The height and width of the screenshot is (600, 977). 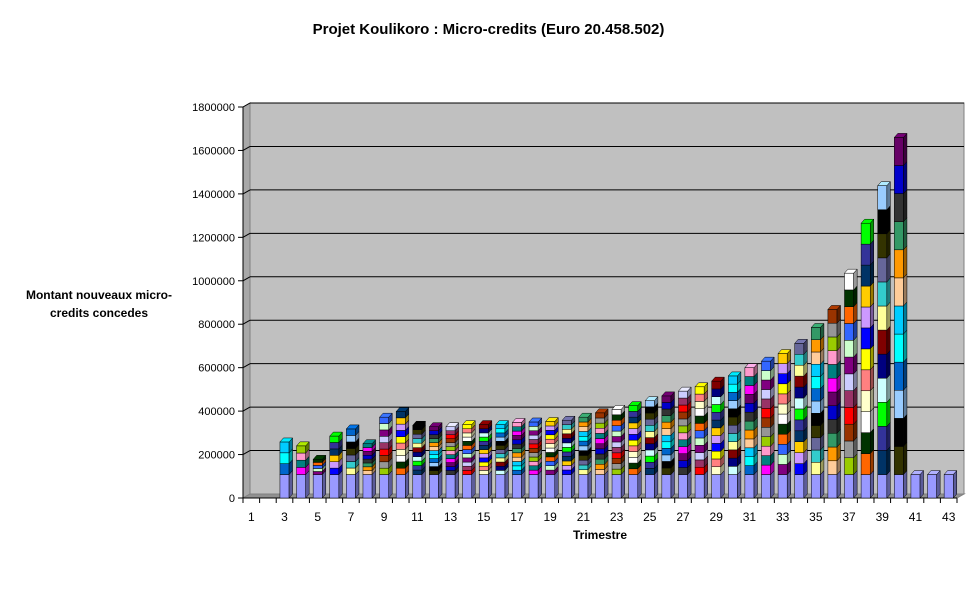 I want to click on gridline-side, so click(x=246, y=409).